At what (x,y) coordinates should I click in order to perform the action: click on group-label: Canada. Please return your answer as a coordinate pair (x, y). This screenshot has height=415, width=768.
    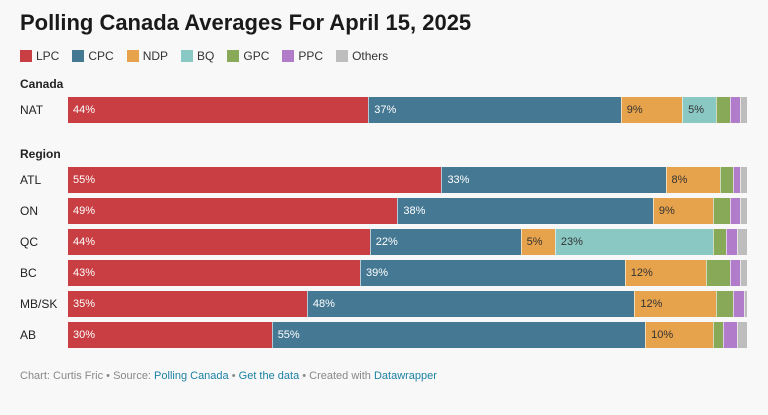
    Looking at the image, I should click on (42, 84).